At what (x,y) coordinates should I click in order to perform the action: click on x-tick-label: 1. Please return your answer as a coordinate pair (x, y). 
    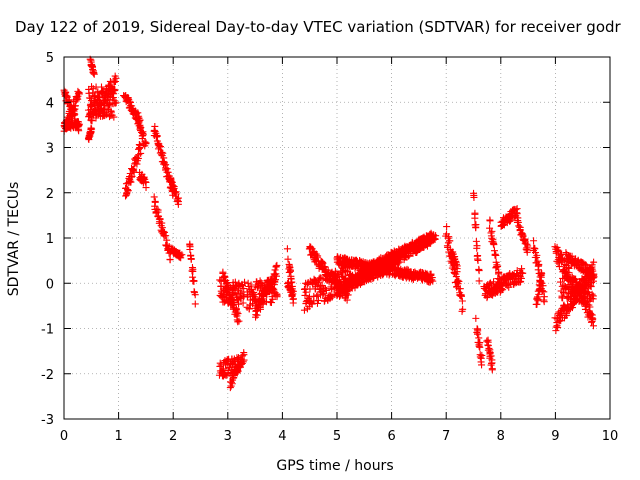
    Looking at the image, I should click on (118, 436).